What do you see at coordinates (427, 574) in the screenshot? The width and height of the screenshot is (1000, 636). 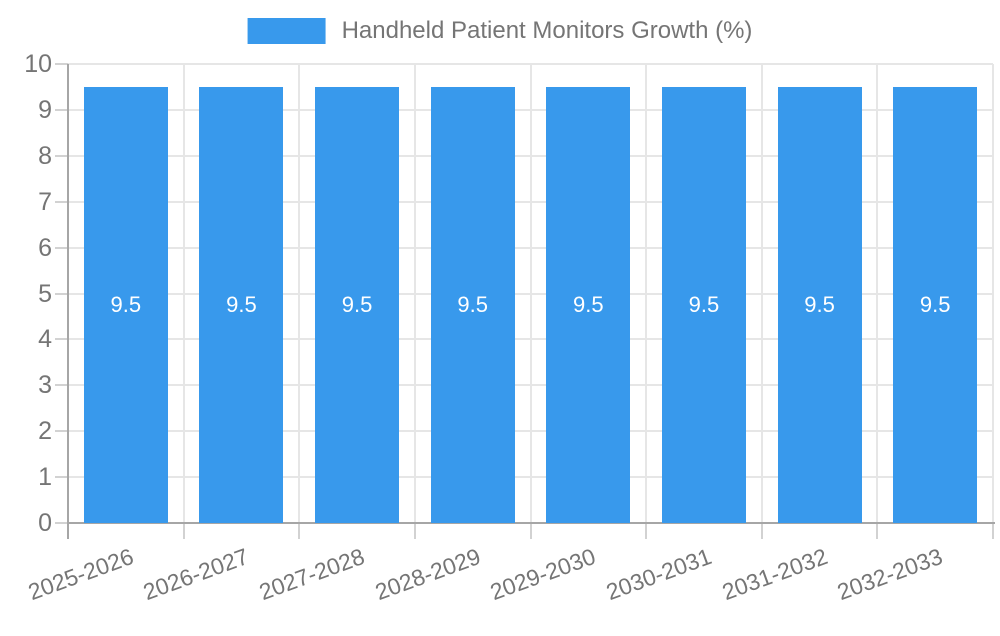 I see `x-axis-label: 2028-2029` at bounding box center [427, 574].